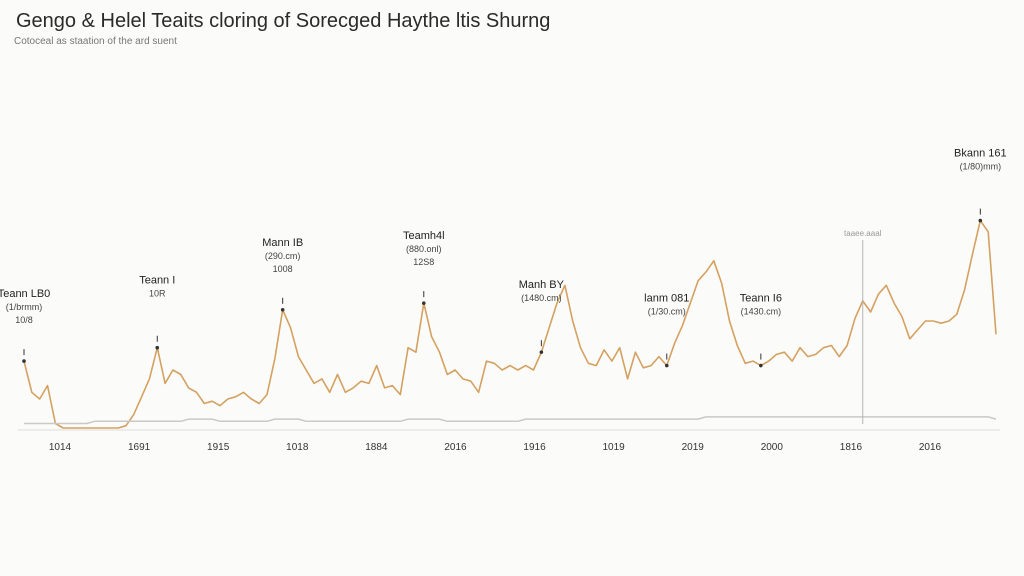 The width and height of the screenshot is (1024, 576). What do you see at coordinates (666, 299) in the screenshot?
I see `annotation-name: lanm 081` at bounding box center [666, 299].